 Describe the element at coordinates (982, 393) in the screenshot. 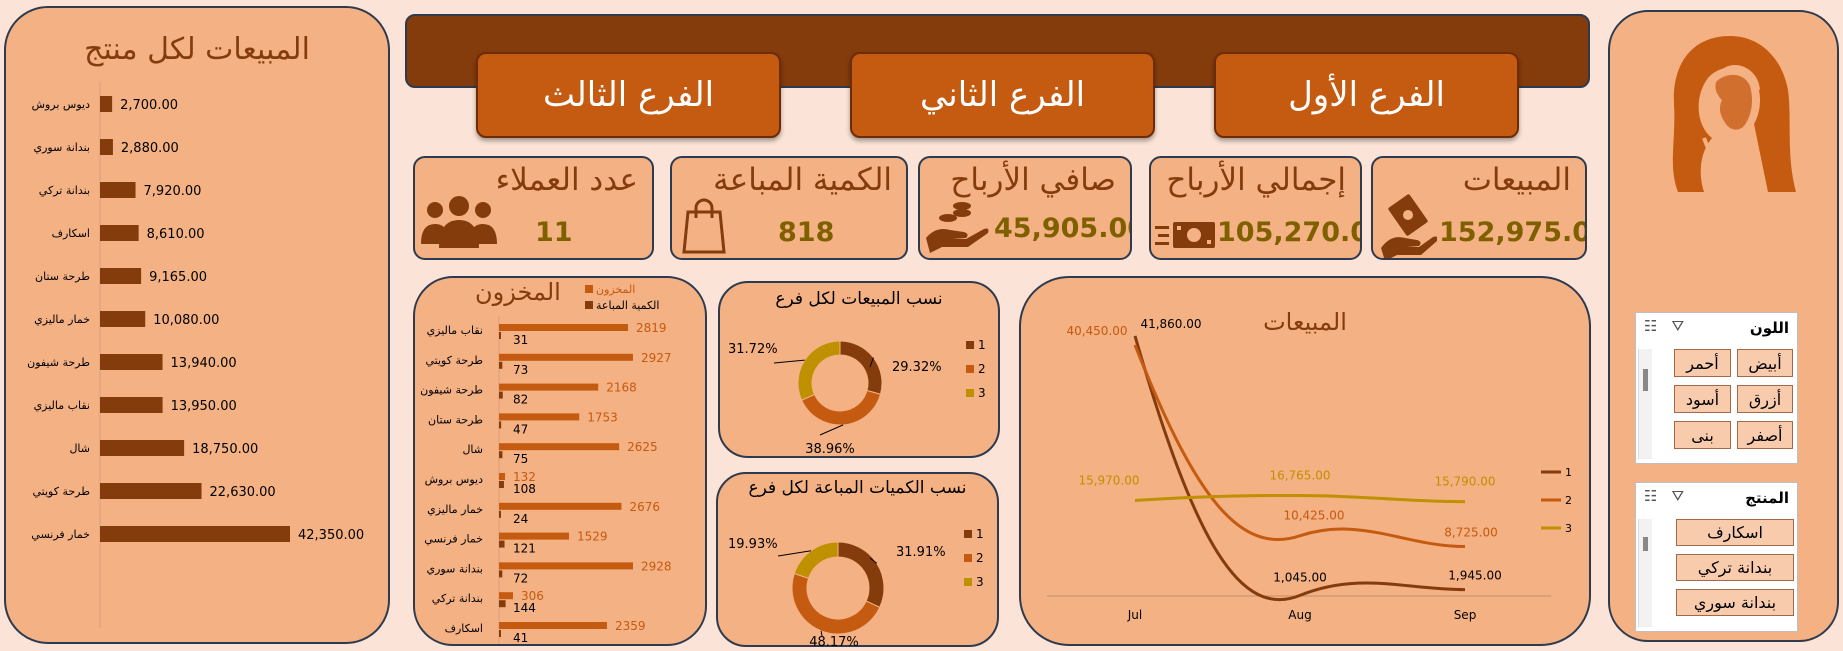

I see `legend-label: 3` at that location.